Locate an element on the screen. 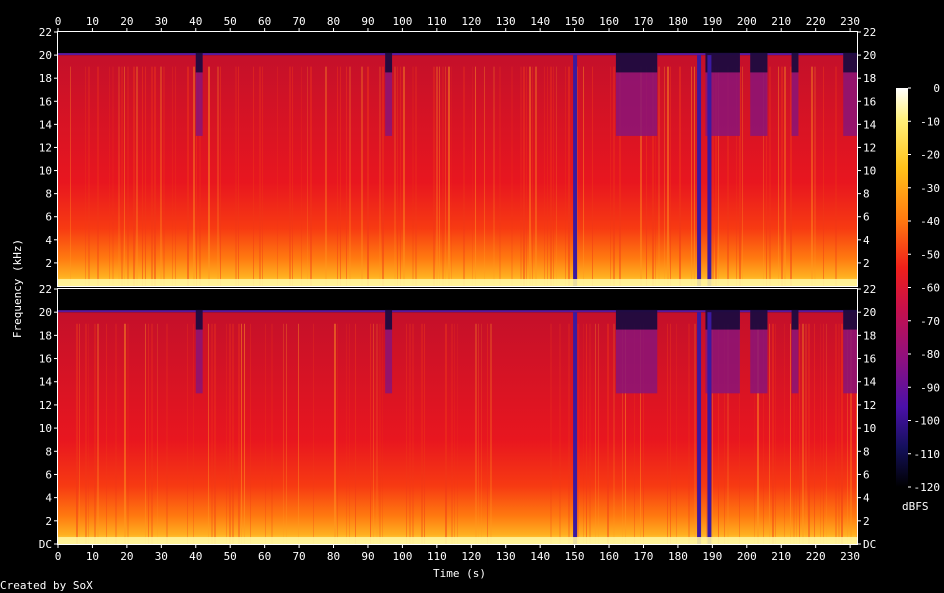 The image size is (944, 593). x-tick-label: 180 is located at coordinates (678, 556).